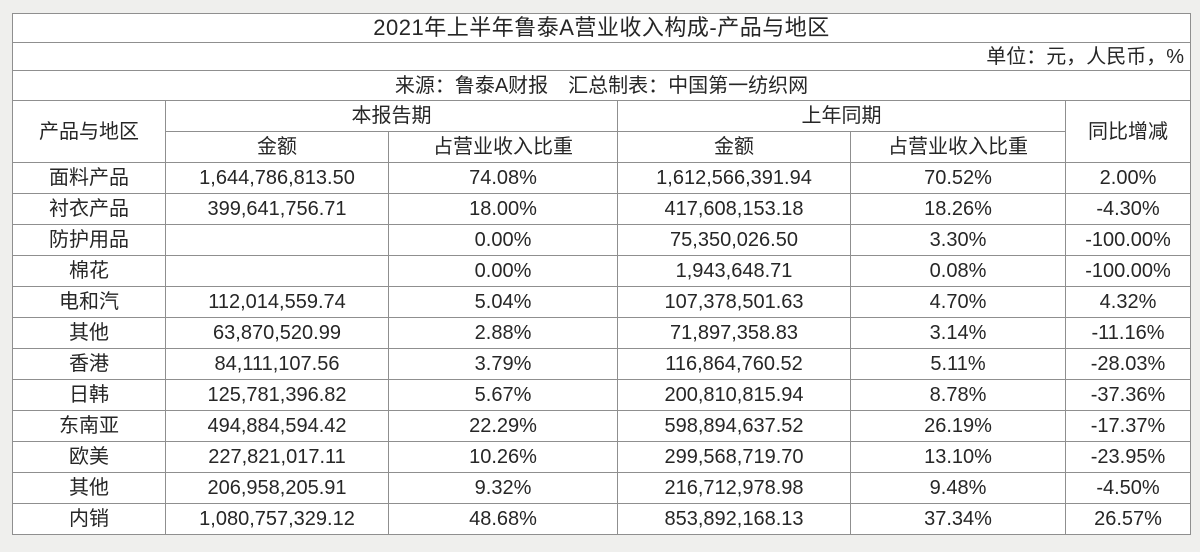 The height and width of the screenshot is (552, 1200). Describe the element at coordinates (734, 519) in the screenshot. I see `prior-amount-cell: 853,892,168.13` at that location.